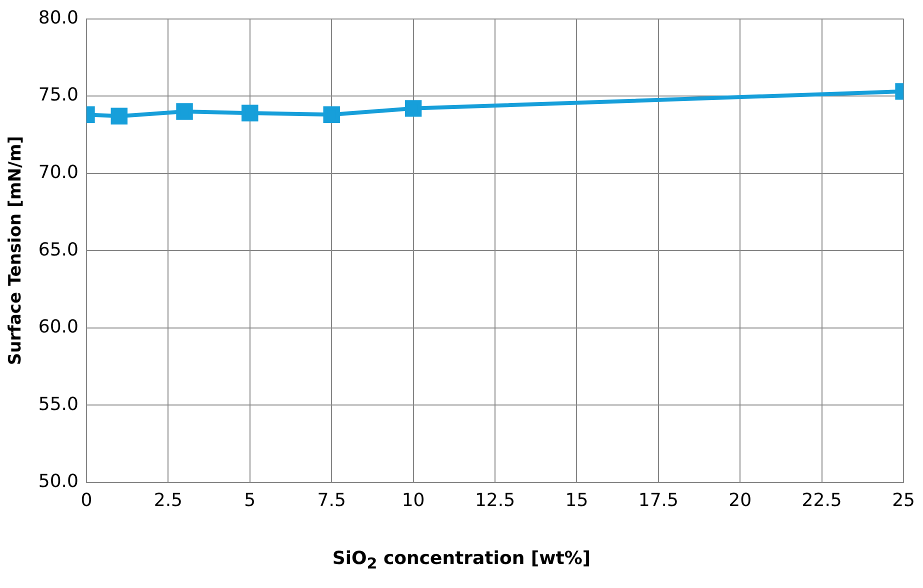 This screenshot has width=923, height=588. What do you see at coordinates (903, 500) in the screenshot?
I see `x-tick-label: 25` at bounding box center [903, 500].